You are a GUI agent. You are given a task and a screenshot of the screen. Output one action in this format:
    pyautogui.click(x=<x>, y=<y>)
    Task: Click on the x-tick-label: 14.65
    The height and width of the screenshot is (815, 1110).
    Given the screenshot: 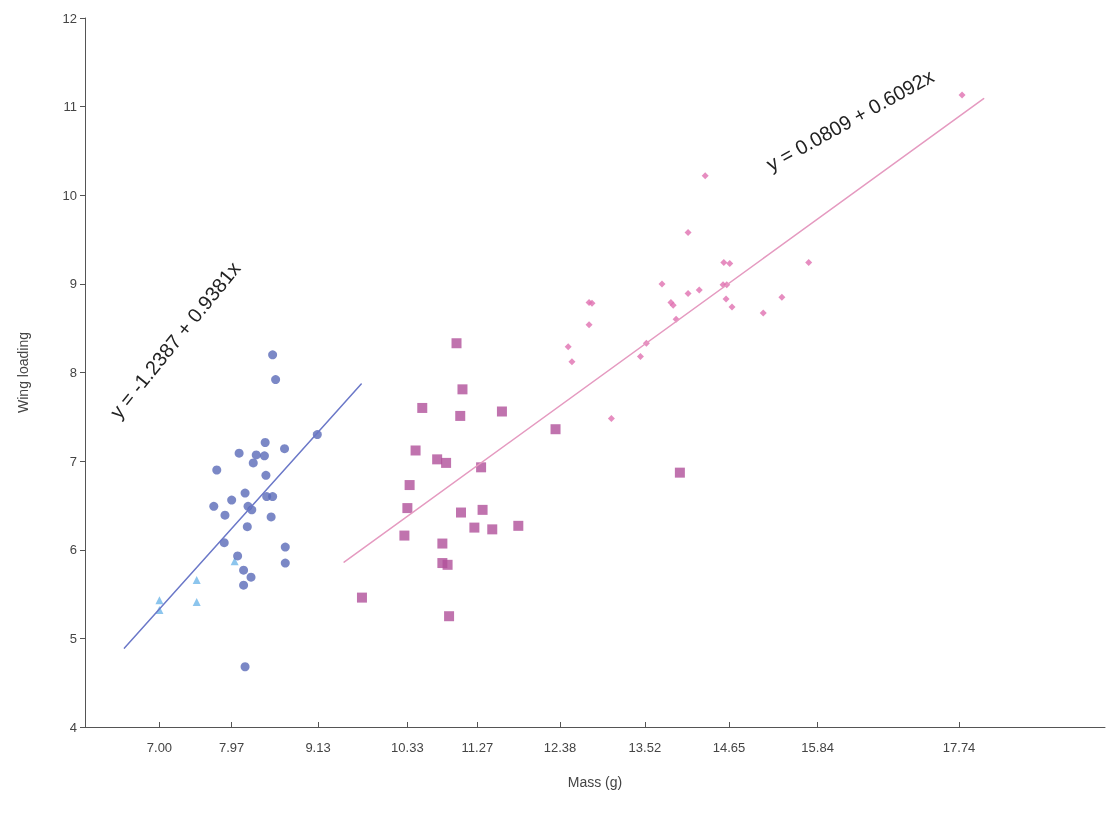 What is the action you would take?
    pyautogui.click(x=729, y=747)
    